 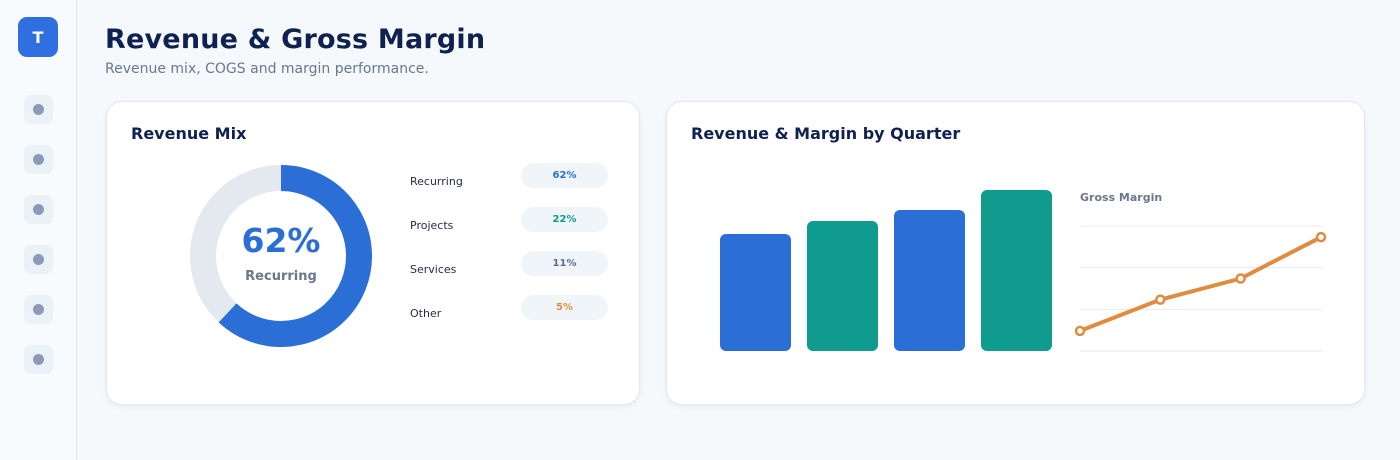 I want to click on legend-row-recurring: Recurring 62%, so click(x=510, y=176).